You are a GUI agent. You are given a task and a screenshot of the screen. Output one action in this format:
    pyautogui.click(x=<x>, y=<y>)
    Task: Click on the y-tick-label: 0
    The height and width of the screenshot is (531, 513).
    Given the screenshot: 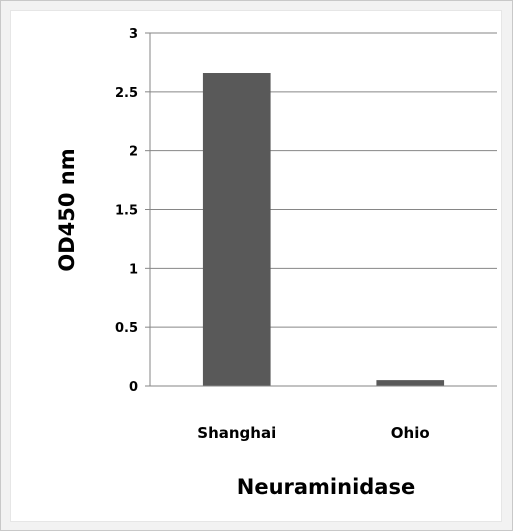 What is the action you would take?
    pyautogui.click(x=133, y=387)
    